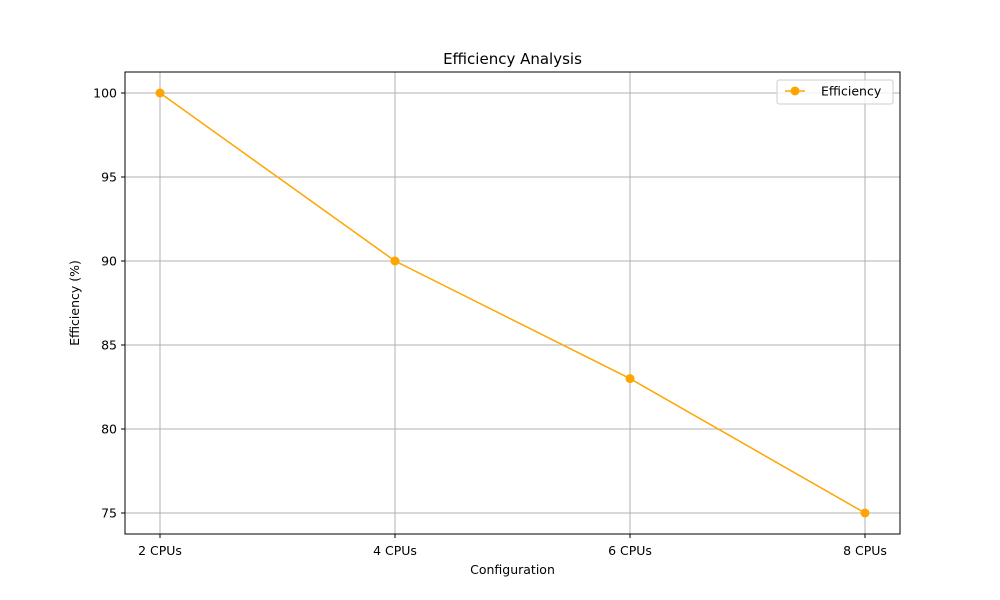 This screenshot has width=1000, height=600. I want to click on y-tick-label: 75, so click(109, 513).